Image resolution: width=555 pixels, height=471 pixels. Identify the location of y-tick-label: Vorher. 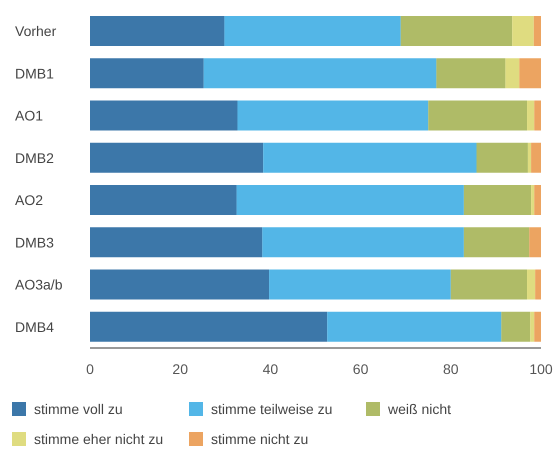
(36, 31).